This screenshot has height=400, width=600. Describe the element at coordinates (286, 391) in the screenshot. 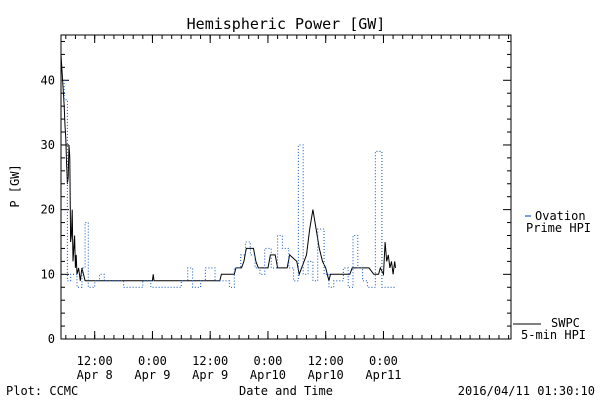

I see `x-axis-label: Date and Time` at that location.